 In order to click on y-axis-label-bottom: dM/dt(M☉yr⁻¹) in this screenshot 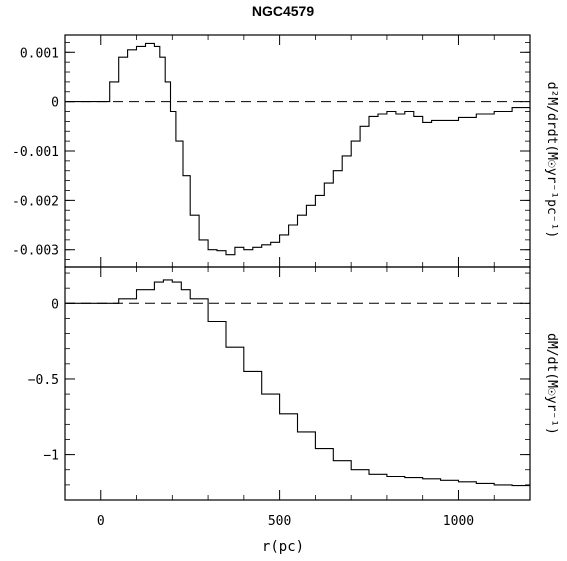, I will do `click(551, 384)`.